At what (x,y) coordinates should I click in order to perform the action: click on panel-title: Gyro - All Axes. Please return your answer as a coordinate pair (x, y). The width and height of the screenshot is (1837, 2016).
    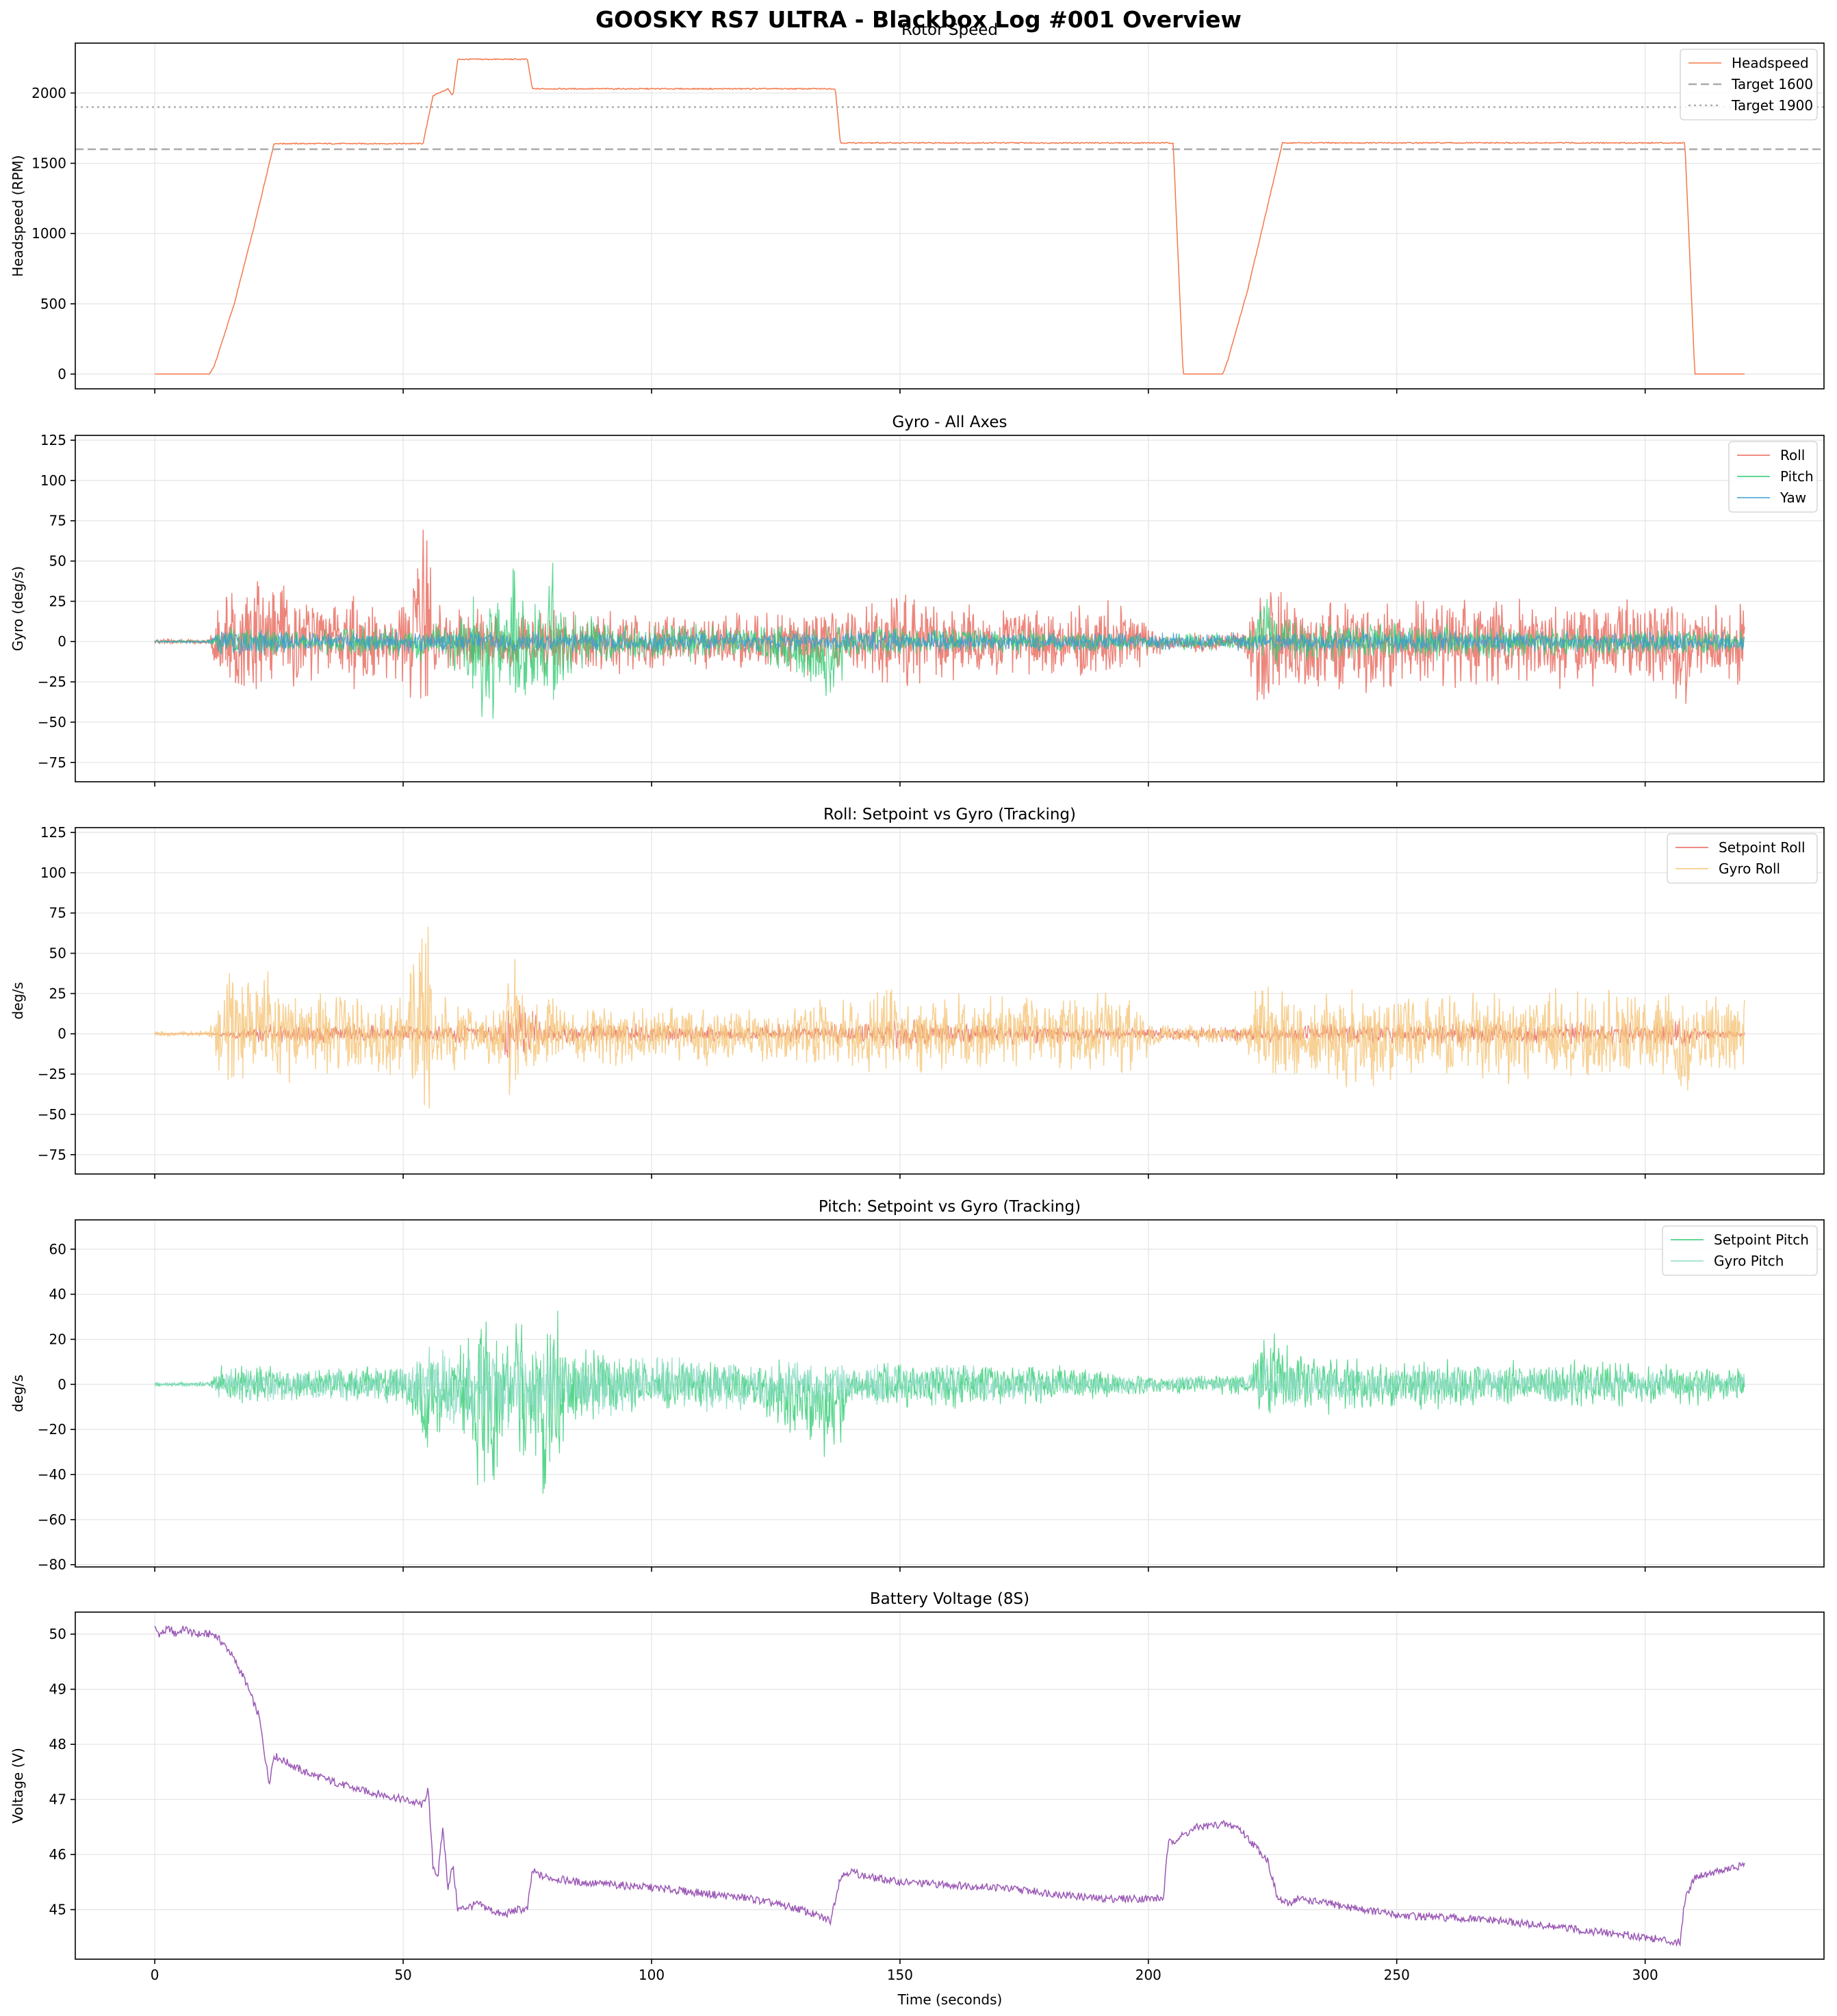
    Looking at the image, I should click on (949, 422).